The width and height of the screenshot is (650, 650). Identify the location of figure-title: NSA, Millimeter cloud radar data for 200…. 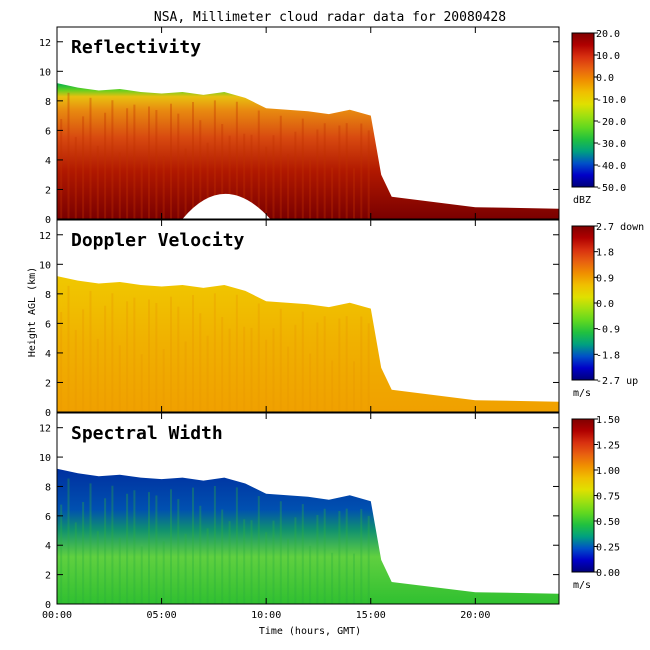
(330, 17).